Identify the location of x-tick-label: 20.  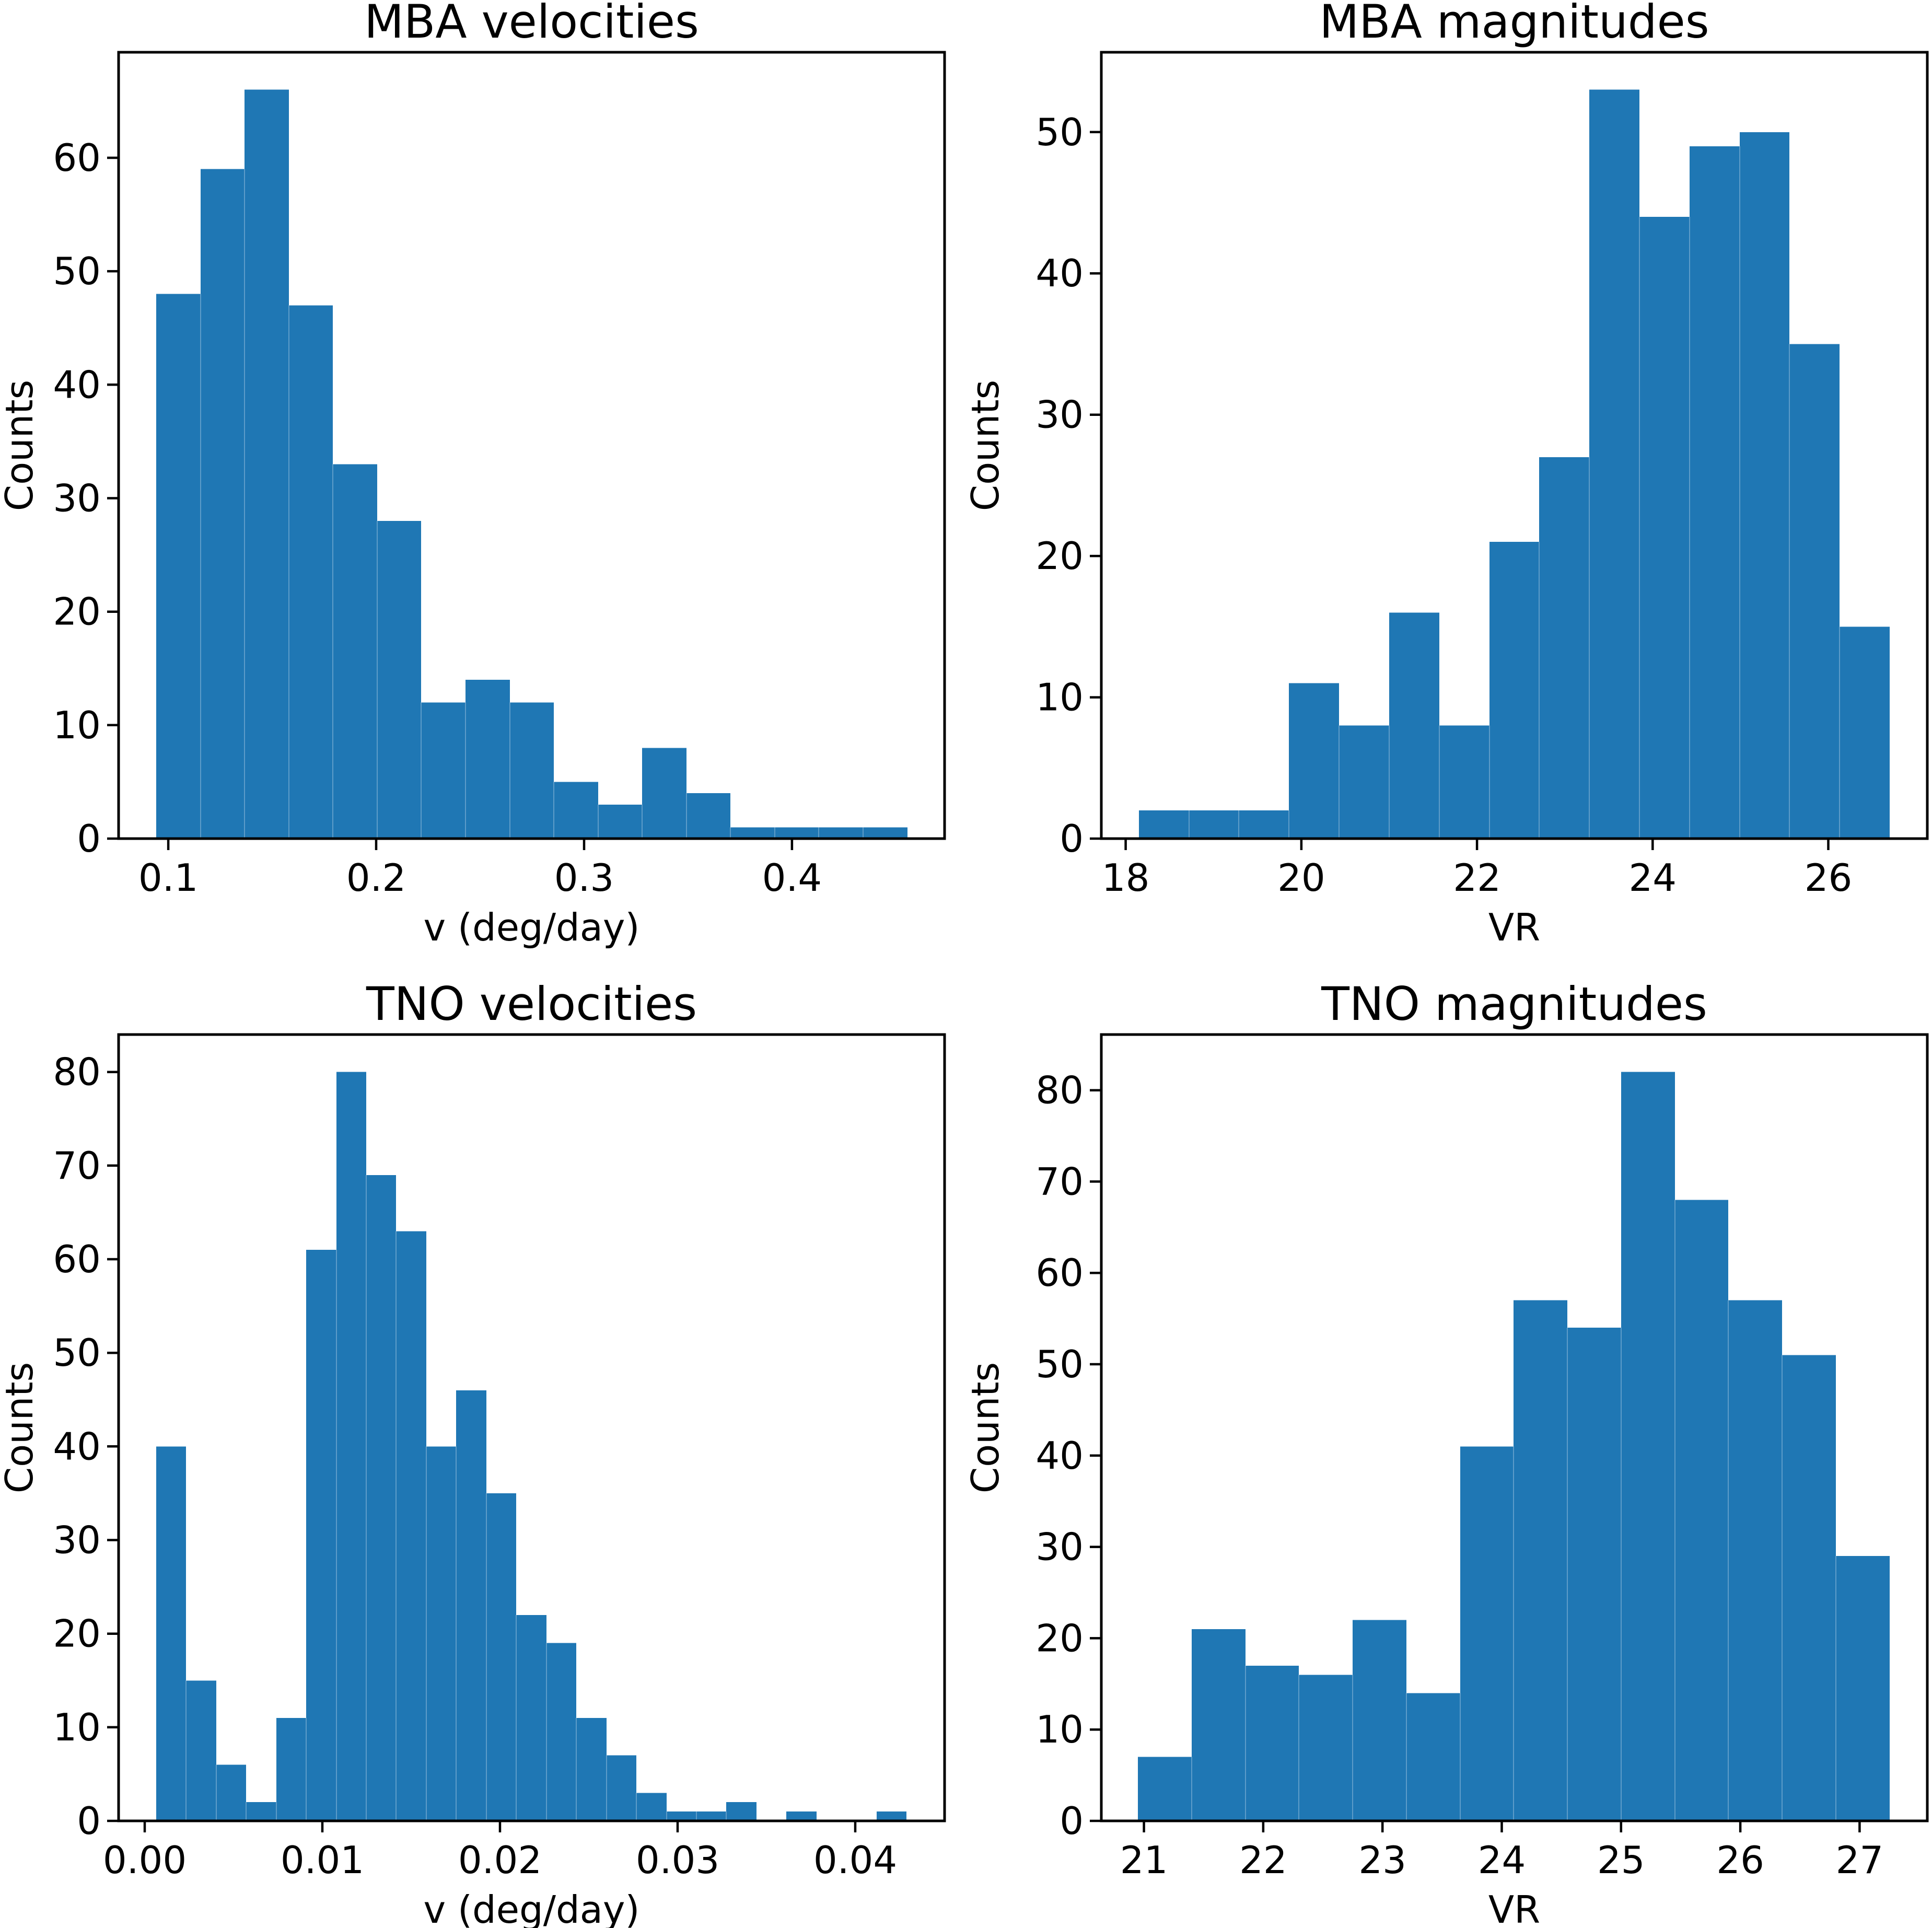
(1301, 878).